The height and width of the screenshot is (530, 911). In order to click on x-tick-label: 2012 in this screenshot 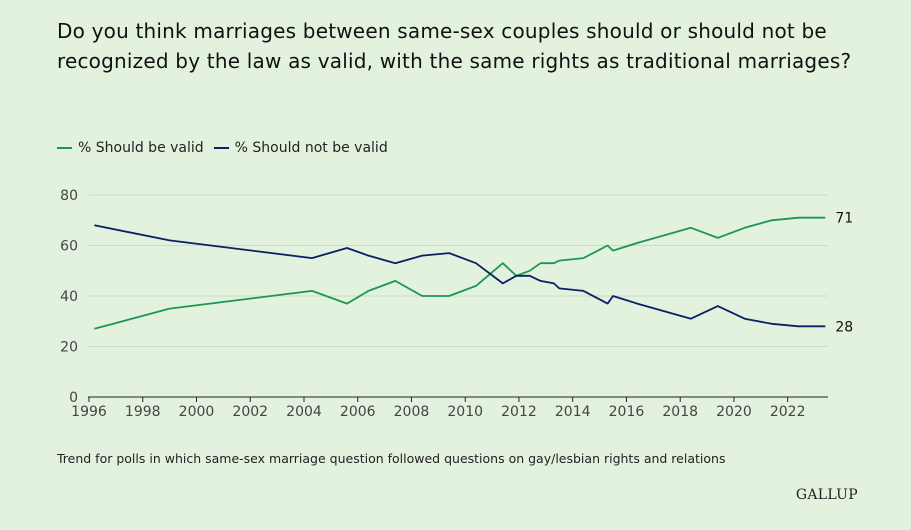, I will do `click(519, 412)`.